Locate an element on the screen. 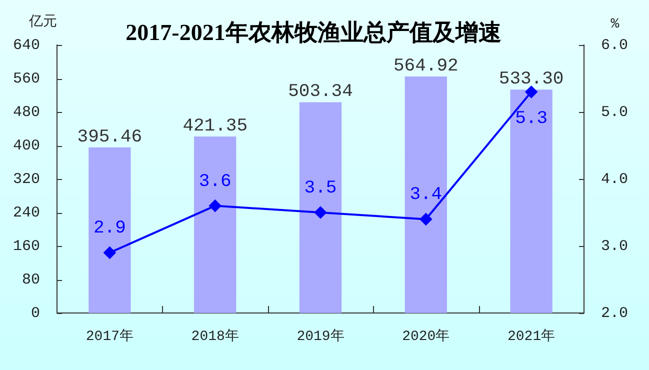  x-tick-label: 2021年 is located at coordinates (531, 337).